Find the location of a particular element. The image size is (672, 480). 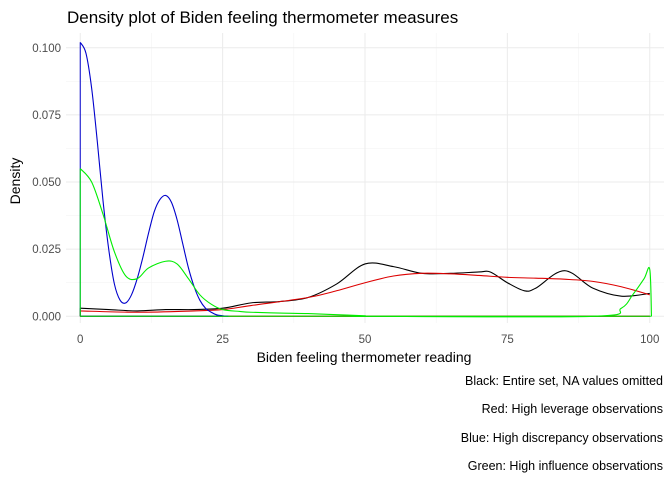

caption-blue: Blue: High discrepancy observations is located at coordinates (562, 438).